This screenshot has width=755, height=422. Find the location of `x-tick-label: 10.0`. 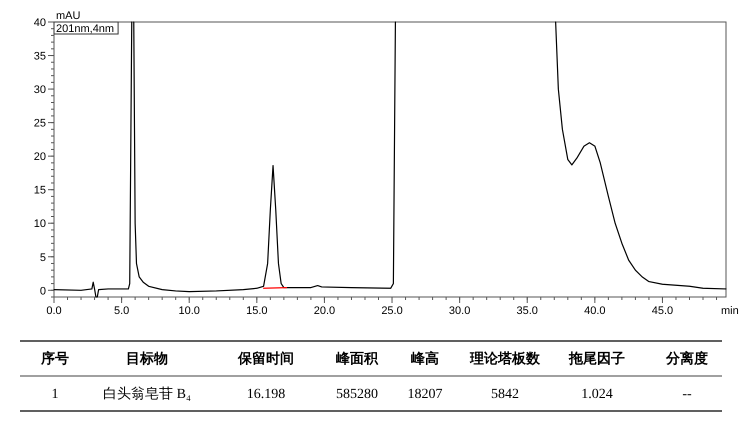

x-tick-label: 10.0 is located at coordinates (189, 311).